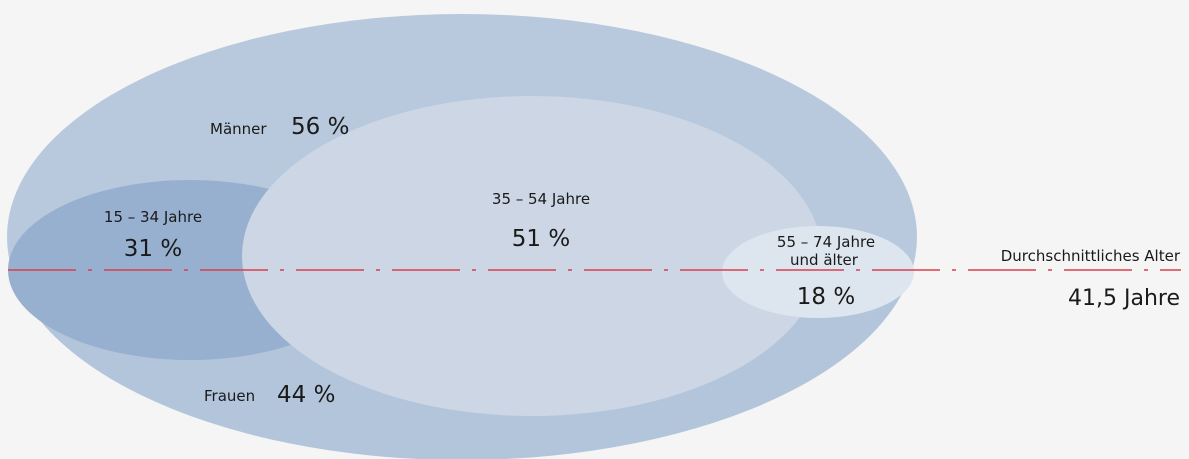 The height and width of the screenshot is (459, 1189). What do you see at coordinates (153, 249) in the screenshot?
I see `age-15-34-value: 31 %` at bounding box center [153, 249].